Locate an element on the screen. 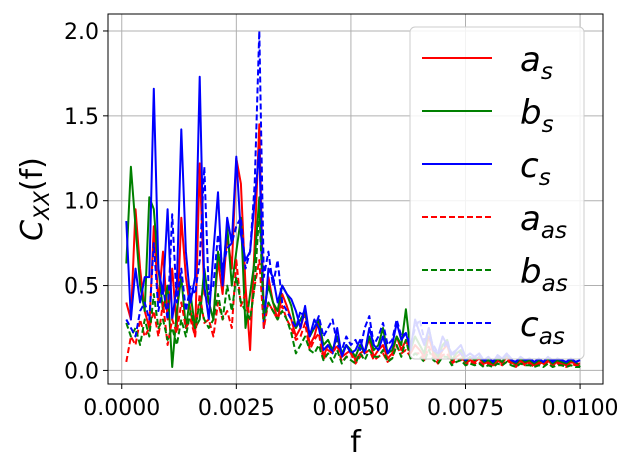  legend-label-b-as: bas is located at coordinates (544, 274).